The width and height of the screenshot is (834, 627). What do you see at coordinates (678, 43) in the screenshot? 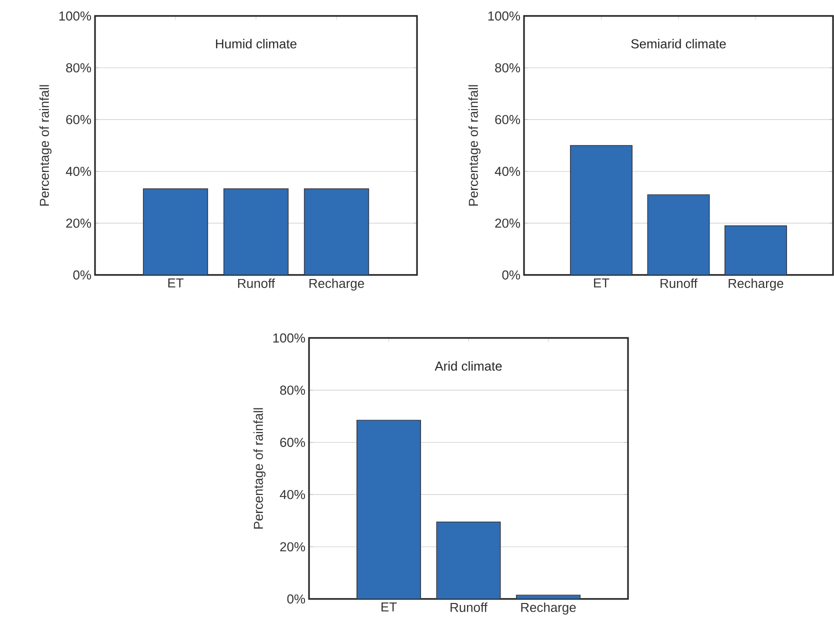
I see `text: Semiarid climate` at bounding box center [678, 43].